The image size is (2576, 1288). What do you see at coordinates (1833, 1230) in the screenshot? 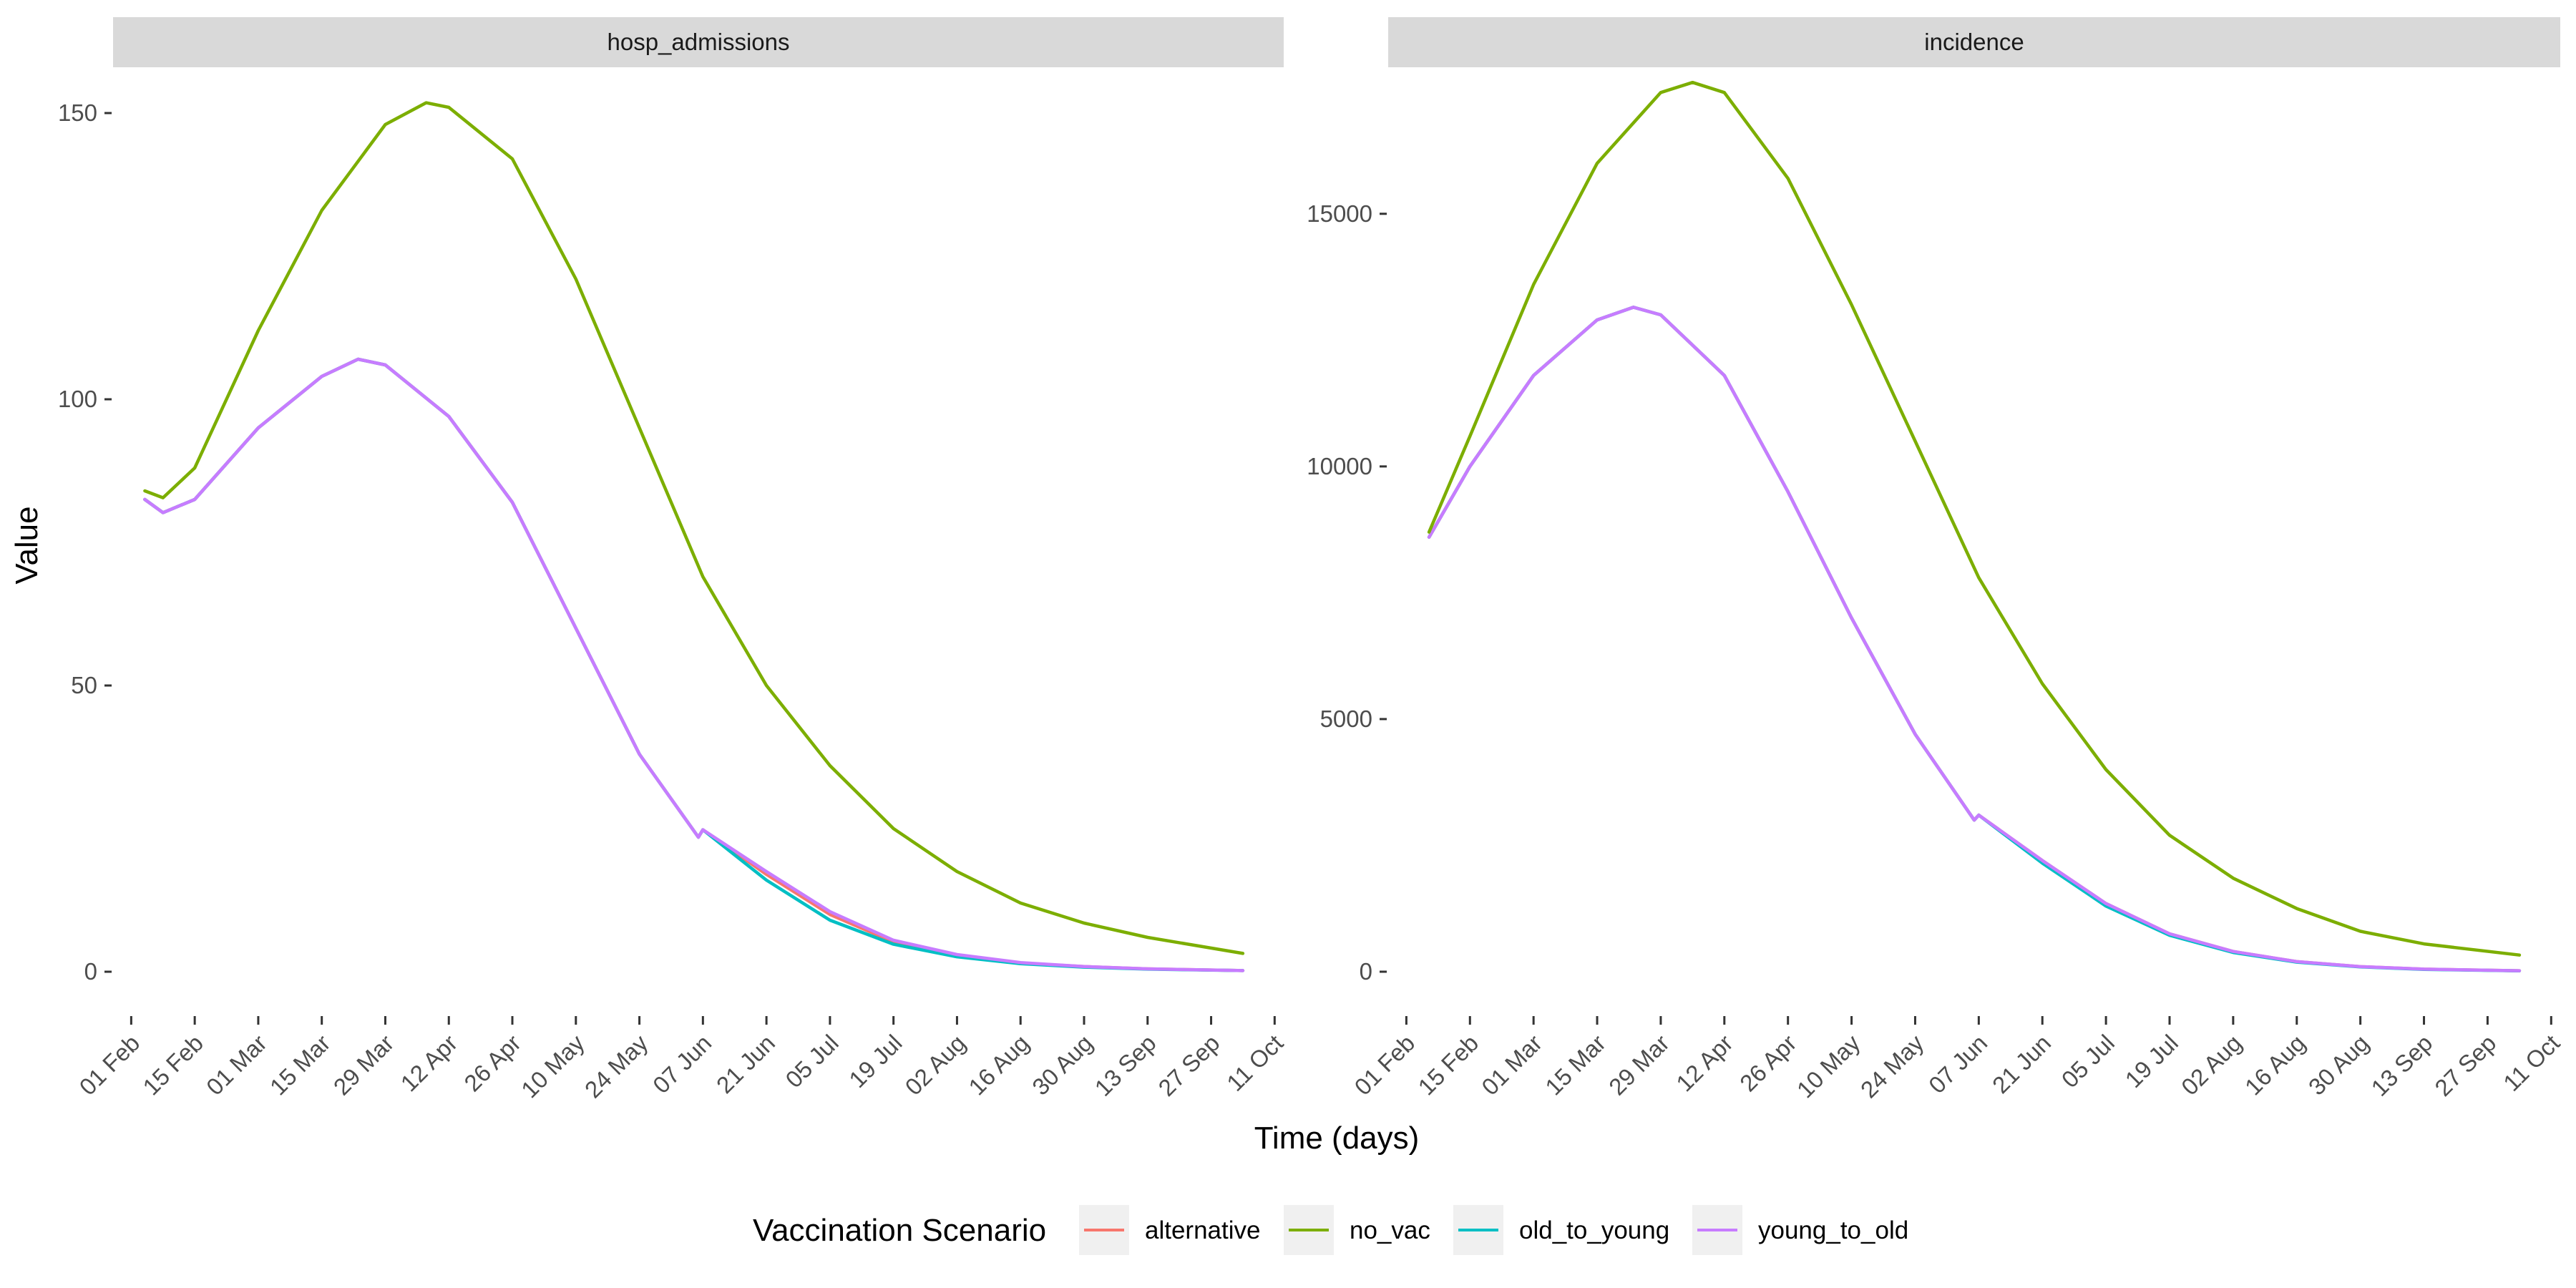
I see `legend-label-young-to-old: young_to_old` at bounding box center [1833, 1230].